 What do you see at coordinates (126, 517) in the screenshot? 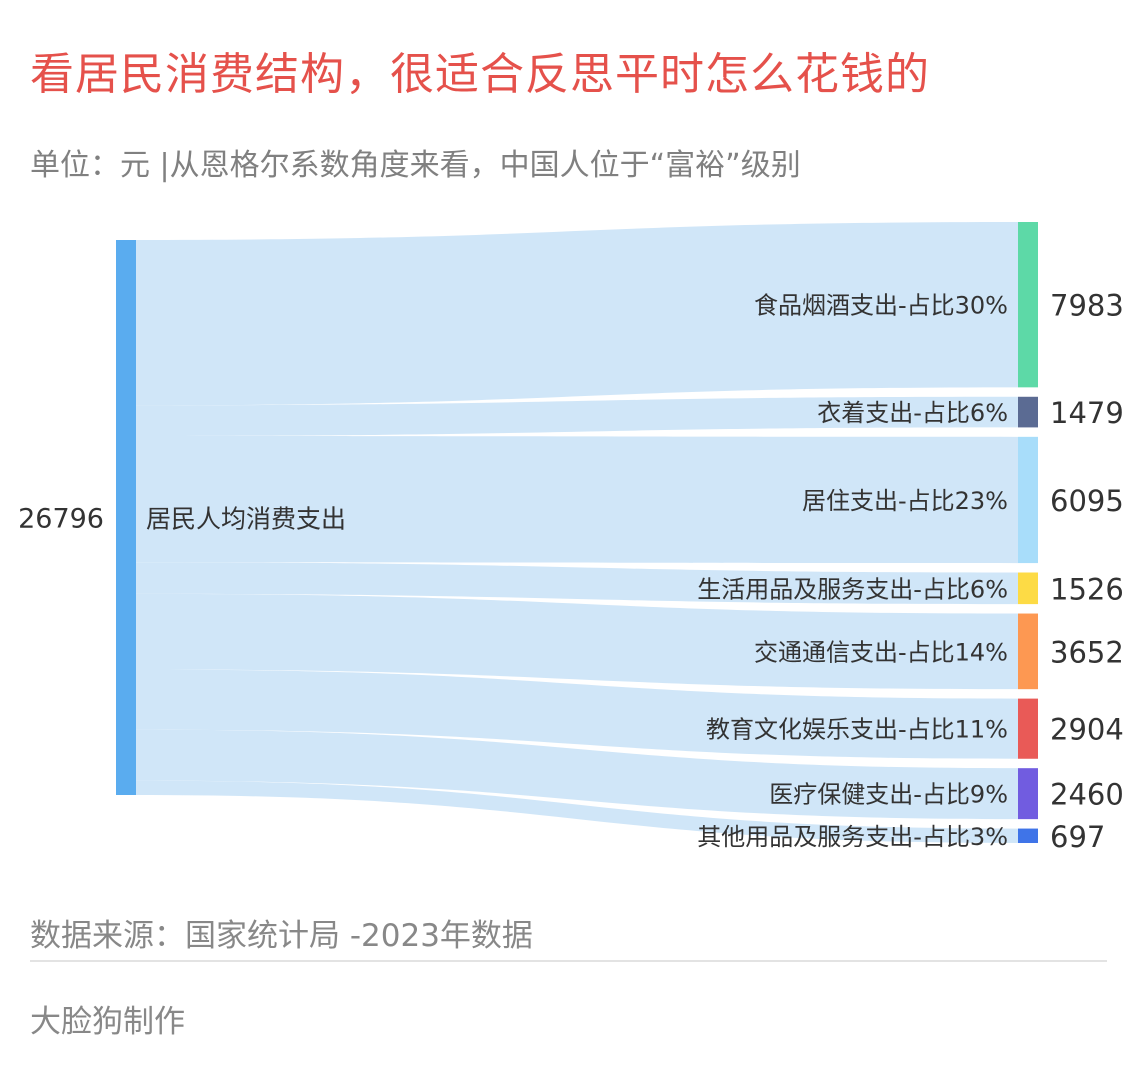
I see `source-node` at bounding box center [126, 517].